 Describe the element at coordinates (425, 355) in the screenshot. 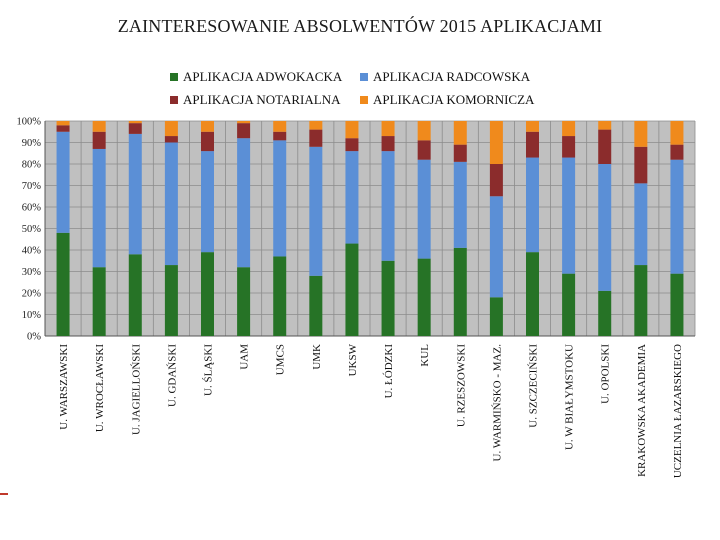

I see `x-category-label: KUL` at that location.